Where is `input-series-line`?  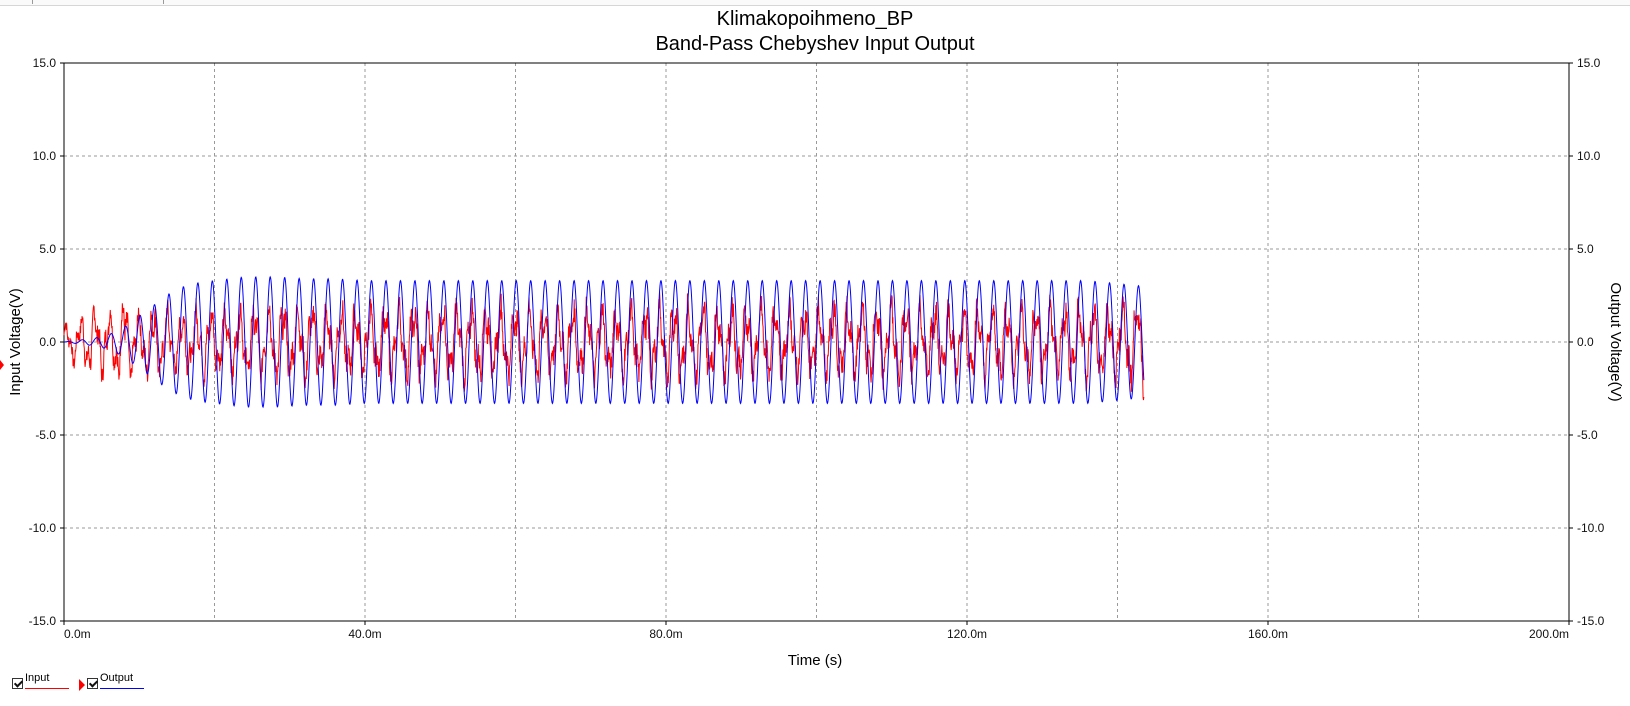
input-series-line is located at coordinates (604, 346).